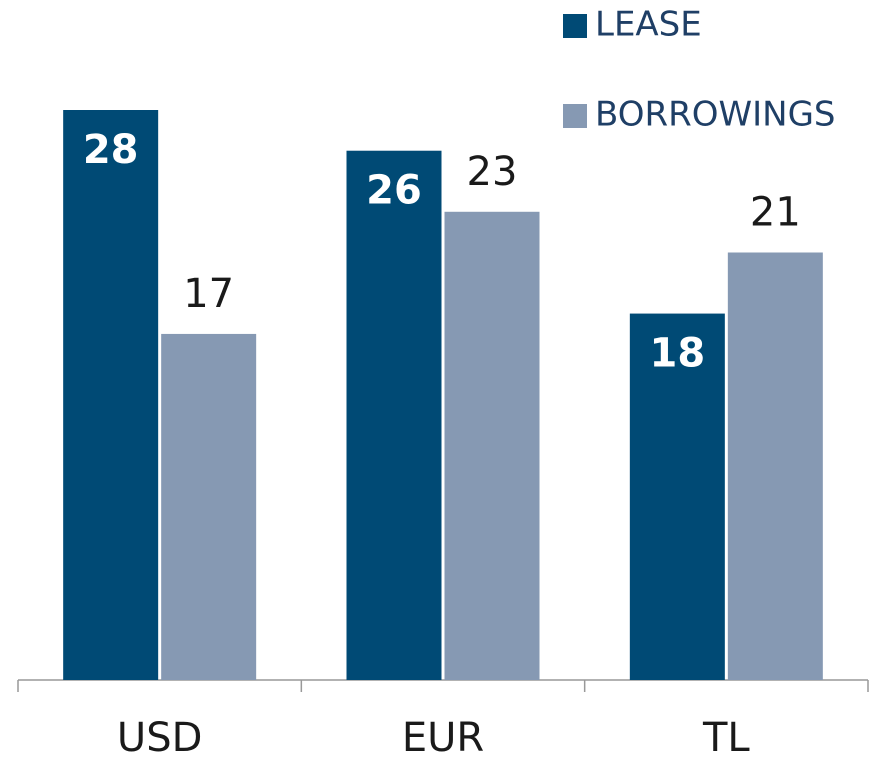 This screenshot has width=869, height=760. What do you see at coordinates (726, 737) in the screenshot?
I see `x-tick-label: TL` at bounding box center [726, 737].